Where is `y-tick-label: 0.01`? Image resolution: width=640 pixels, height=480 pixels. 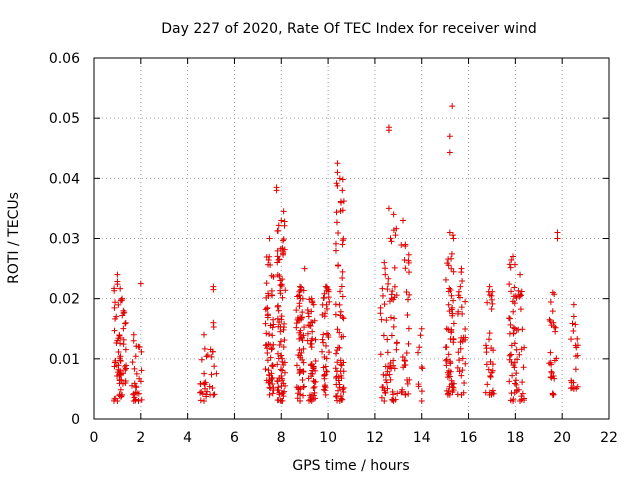
y-tick-label: 0.01 is located at coordinates (64, 360).